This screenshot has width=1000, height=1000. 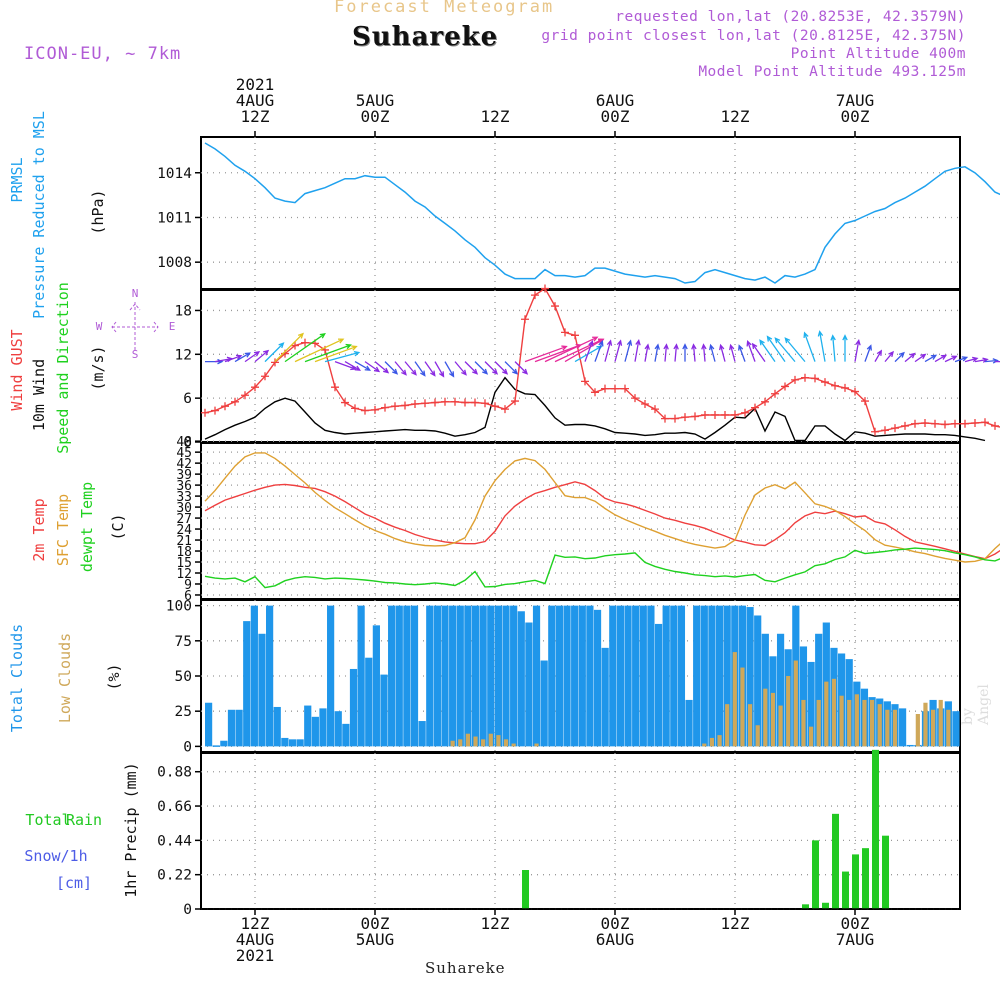 What do you see at coordinates (602, 568) in the screenshot?
I see `series-line-dewpt-temp` at bounding box center [602, 568].